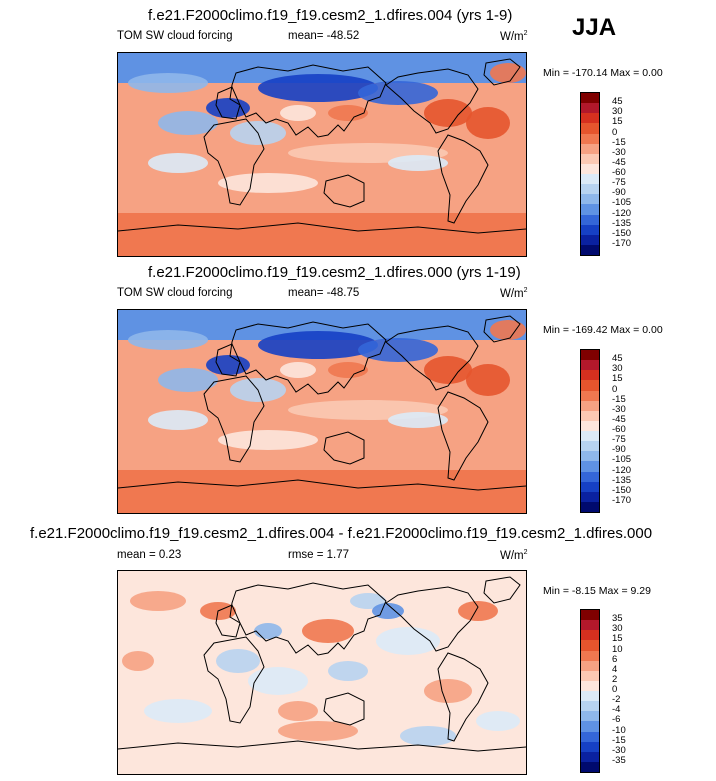 The height and width of the screenshot is (781, 716). I want to click on panel-2-colorbar, so click(590, 431).